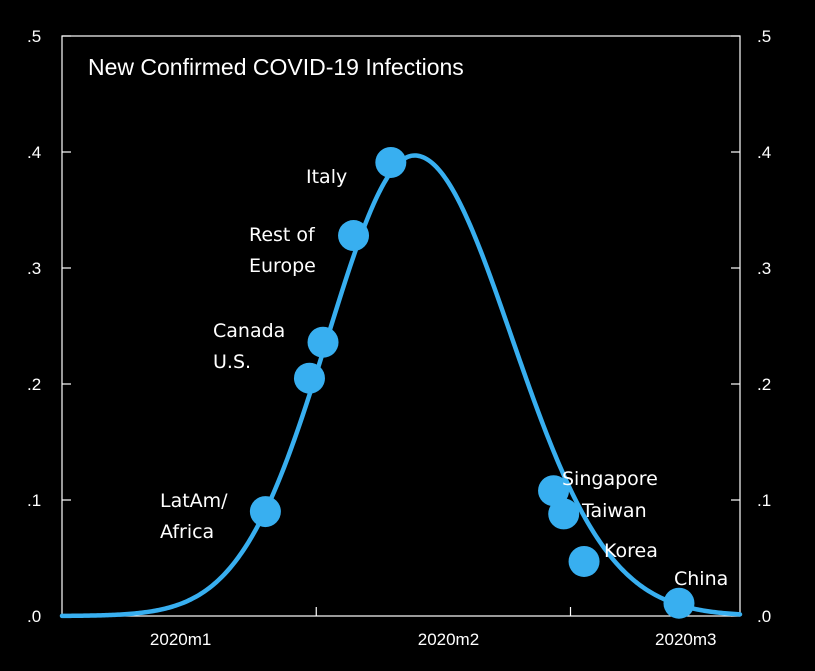 This screenshot has width=815, height=671. What do you see at coordinates (282, 235) in the screenshot?
I see `point-label-rest-of-europe: Rest of` at bounding box center [282, 235].